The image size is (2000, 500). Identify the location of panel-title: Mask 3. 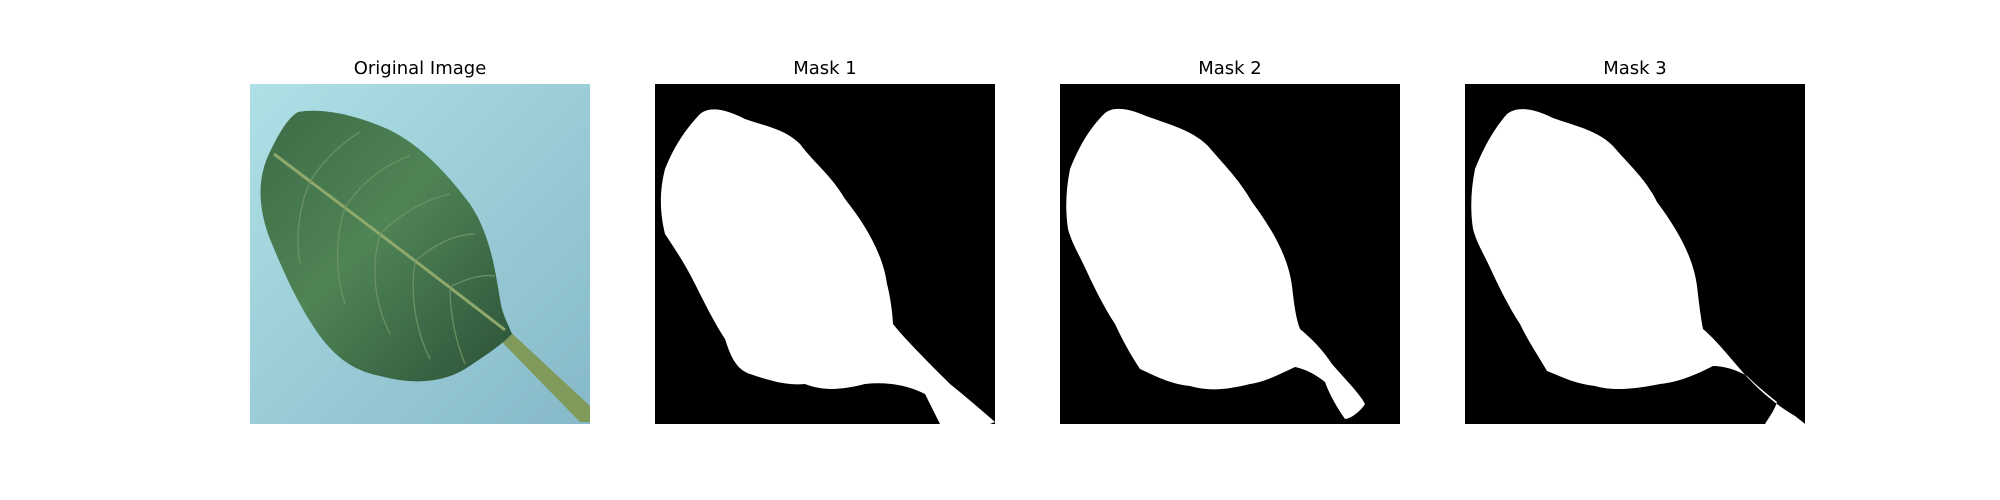
(1635, 68).